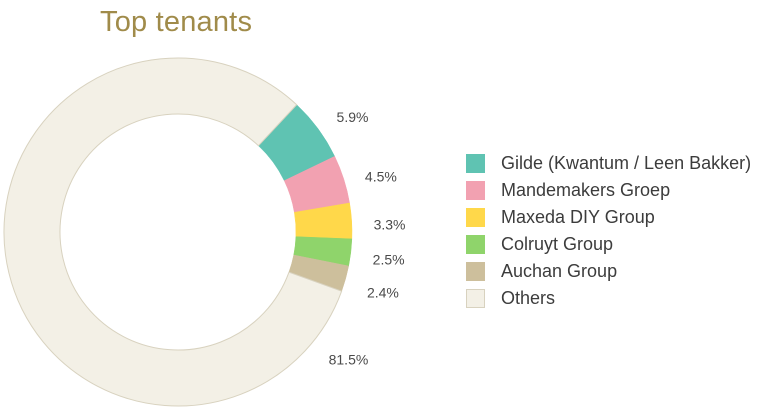 The image size is (772, 416). Describe the element at coordinates (389, 259) in the screenshot. I see `data-label: 2.5%` at that location.